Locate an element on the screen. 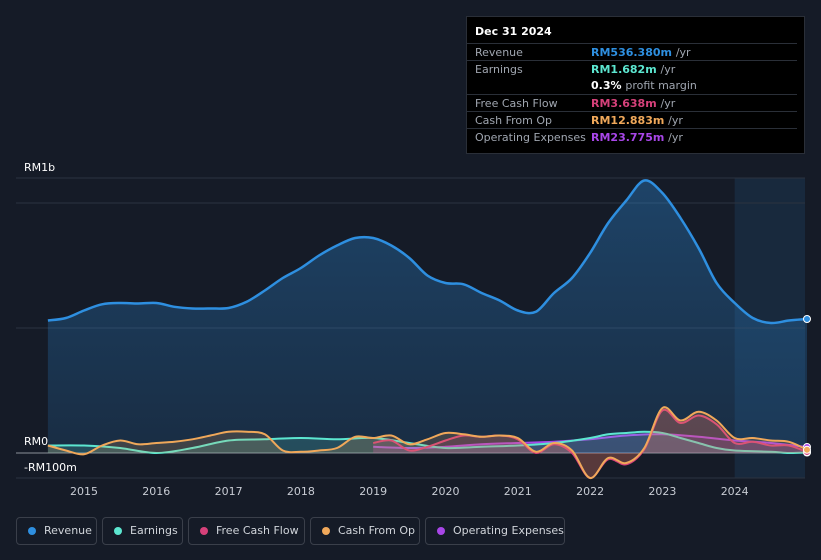  x-axis-ticks: 2015 2016 2017 2018 2019 2020 2021 2022 2023 2024 is located at coordinates (409, 491).